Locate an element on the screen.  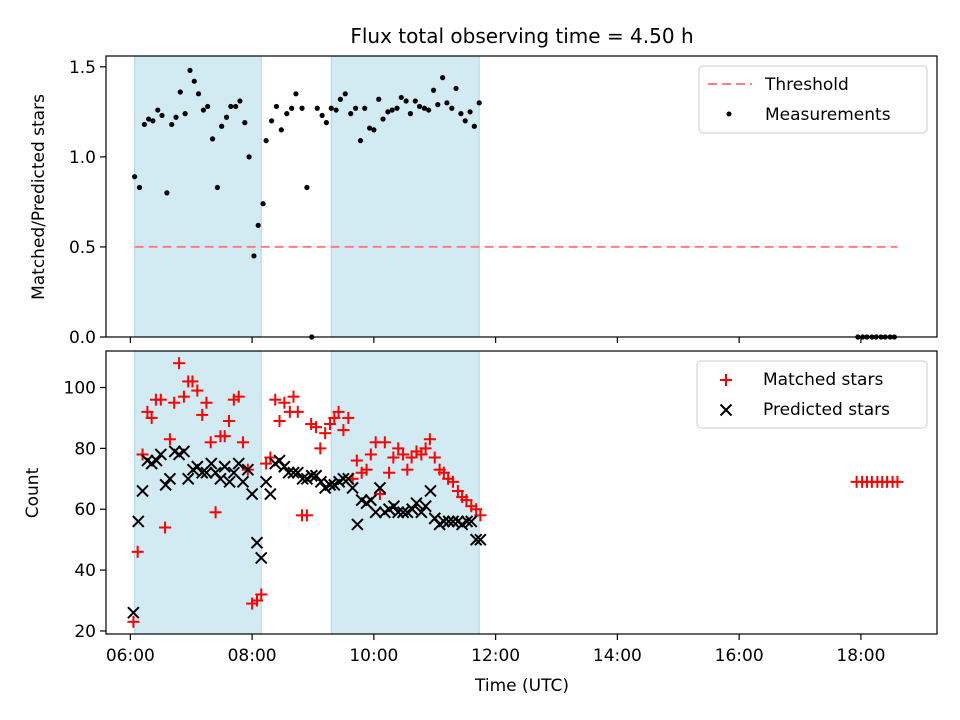
bottom-y-axis-label: Count is located at coordinates (33, 492).